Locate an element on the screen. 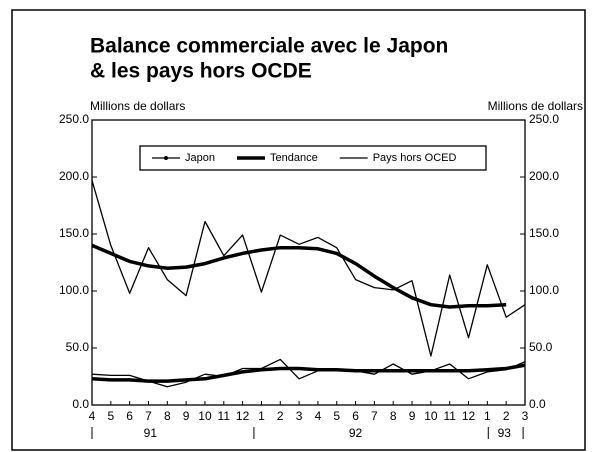 This screenshot has width=599, height=452. y2-tick-label: 50.0 is located at coordinates (541, 347).